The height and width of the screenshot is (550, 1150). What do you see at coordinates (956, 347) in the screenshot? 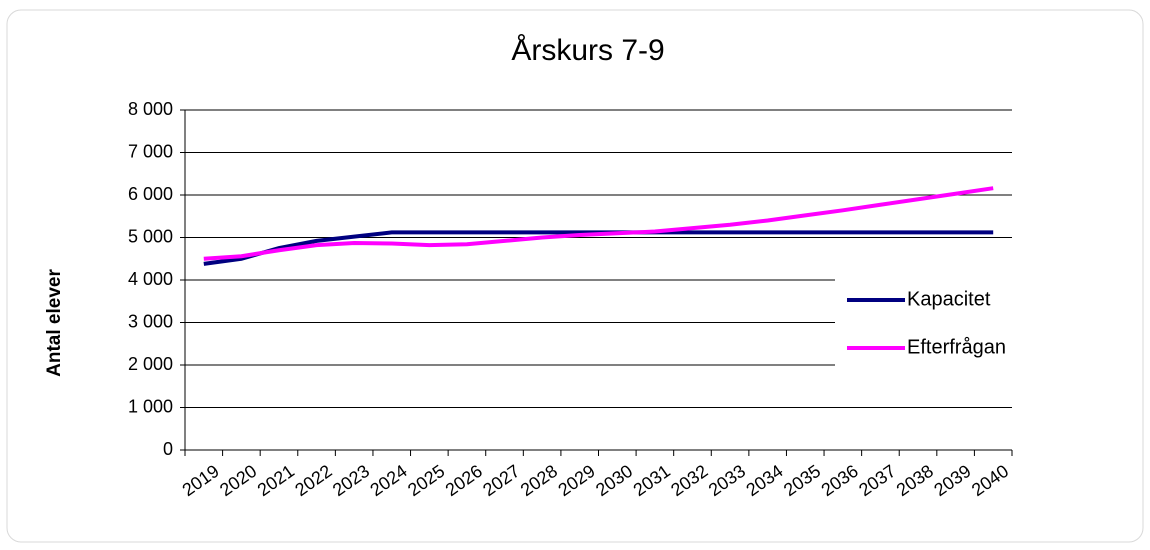
I see `legend-label: Efterfrågan` at bounding box center [956, 347].